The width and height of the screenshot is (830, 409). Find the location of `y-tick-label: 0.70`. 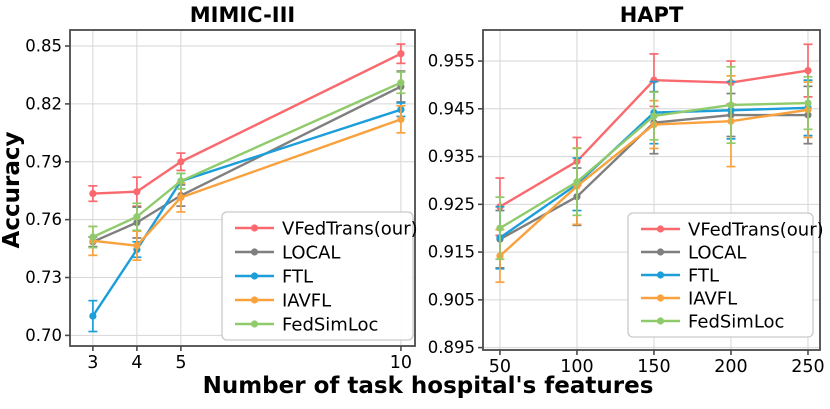

y-tick-label: 0.70 is located at coordinates (43, 335).